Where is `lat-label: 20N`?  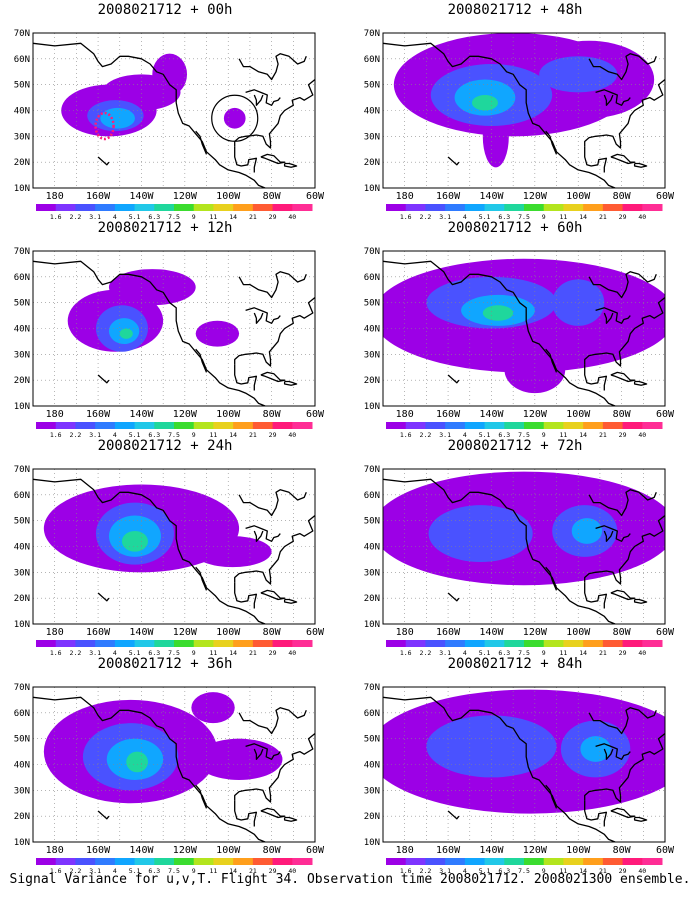
lat-label: 20N is located at coordinates (22, 599).